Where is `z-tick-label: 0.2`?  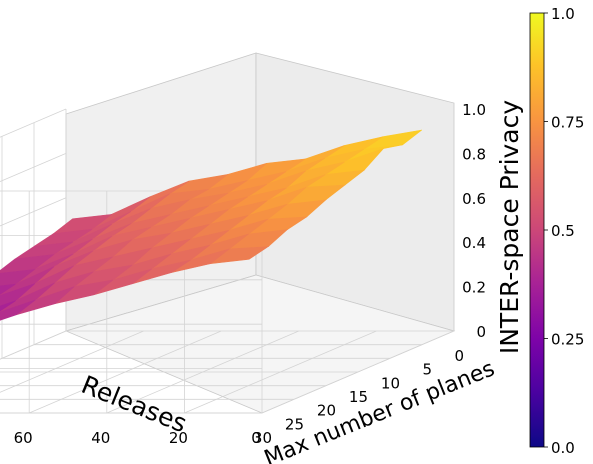
z-tick-label: 0.2 is located at coordinates (474, 288).